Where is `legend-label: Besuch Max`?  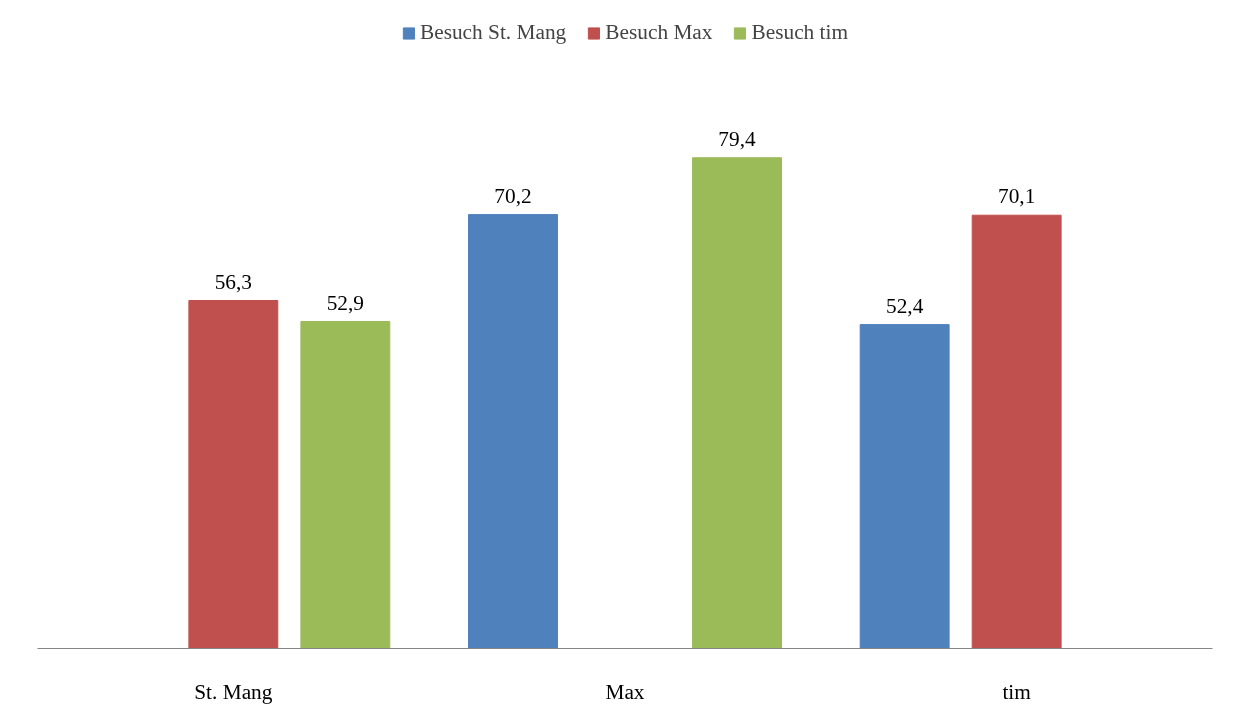
legend-label: Besuch Max is located at coordinates (659, 32).